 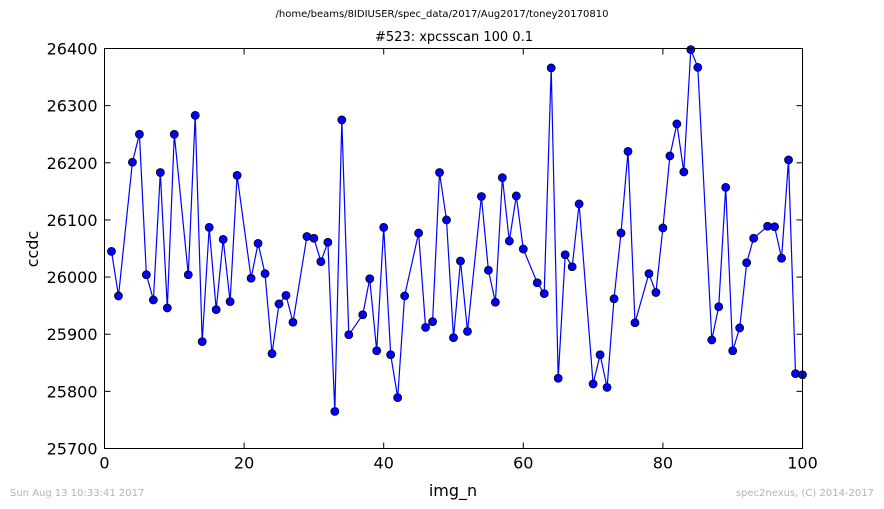 I want to click on y-tick-label: 26200, so click(x=72, y=163).